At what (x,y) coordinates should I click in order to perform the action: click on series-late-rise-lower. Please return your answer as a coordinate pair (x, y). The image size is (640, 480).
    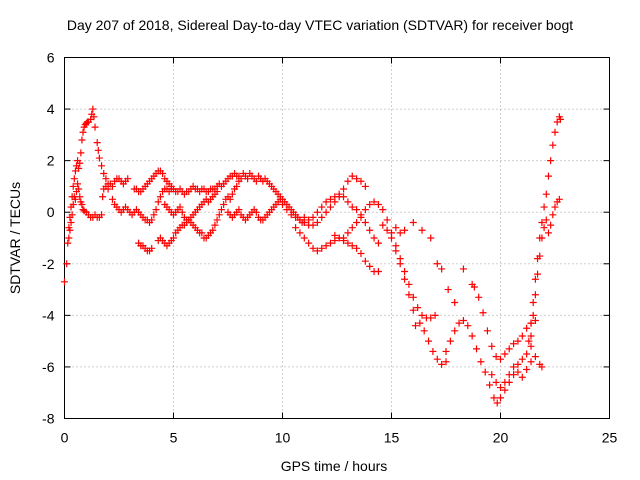
    Looking at the image, I should click on (545, 267).